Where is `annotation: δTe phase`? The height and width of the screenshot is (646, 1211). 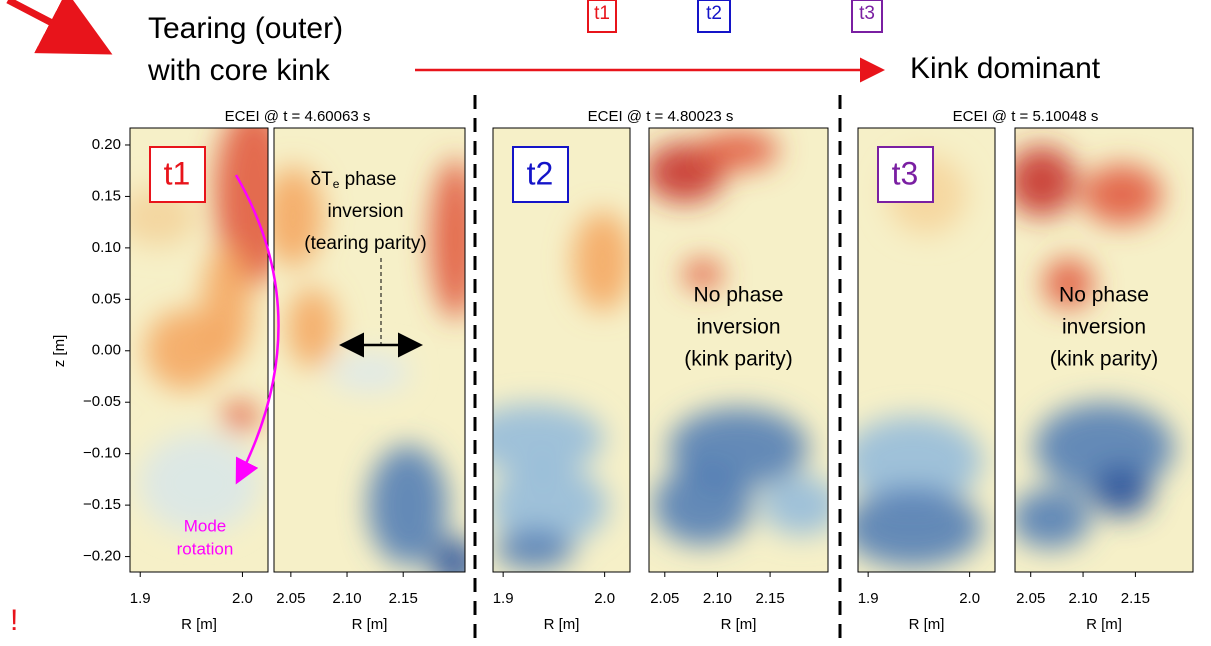 annotation: δTe phase is located at coordinates (354, 180).